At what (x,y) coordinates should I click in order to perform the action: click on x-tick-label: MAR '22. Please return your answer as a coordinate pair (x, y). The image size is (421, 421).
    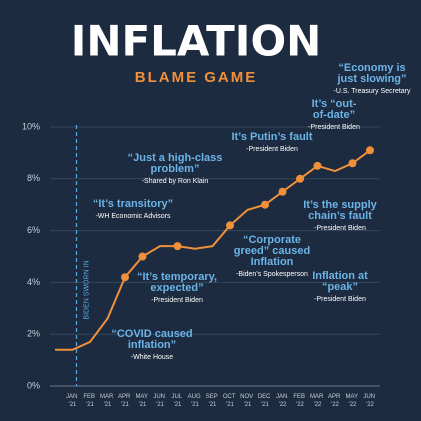
    Looking at the image, I should click on (317, 401).